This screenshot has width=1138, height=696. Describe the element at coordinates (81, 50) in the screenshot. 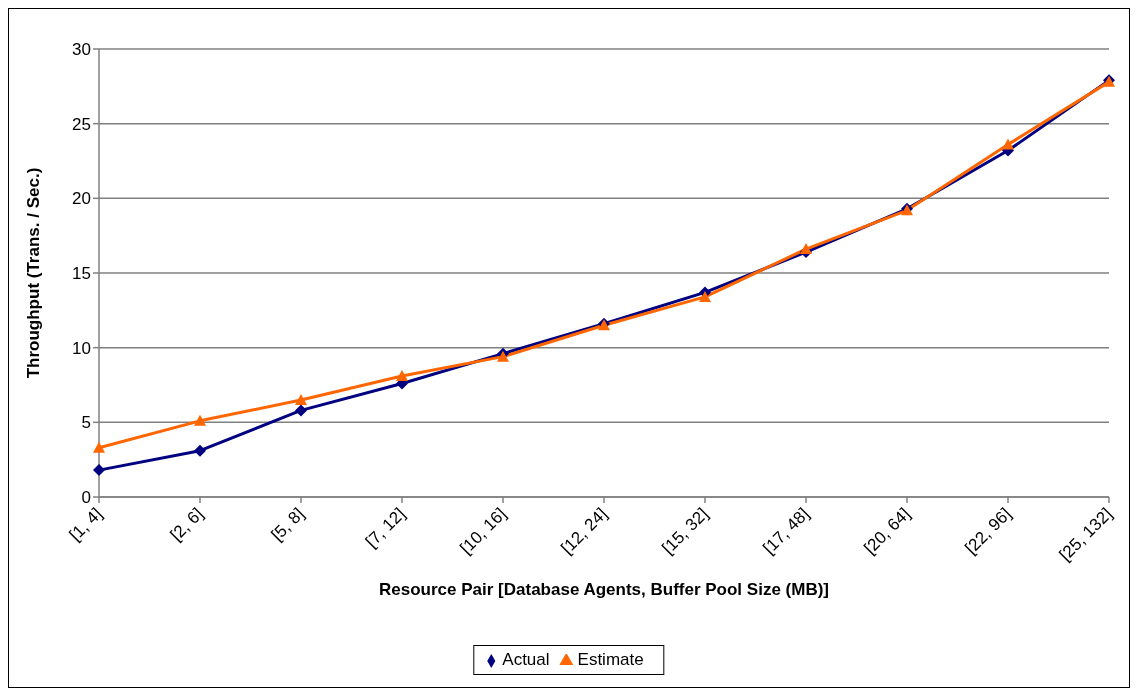

I see `y-tick-label: 30` at that location.